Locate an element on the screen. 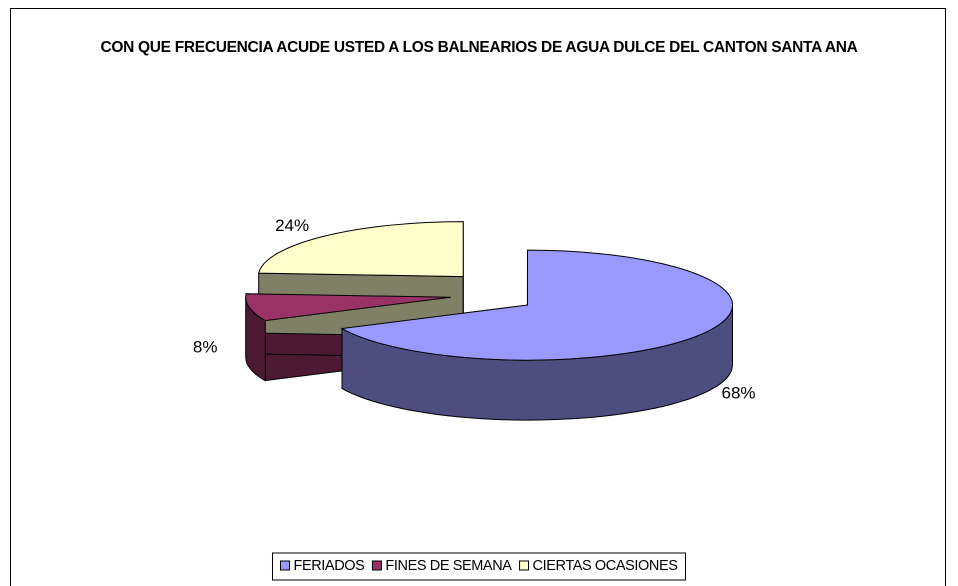  legend: FERIADOS FINES DE SEMANA CIERTAS OCASIONES is located at coordinates (479, 566).